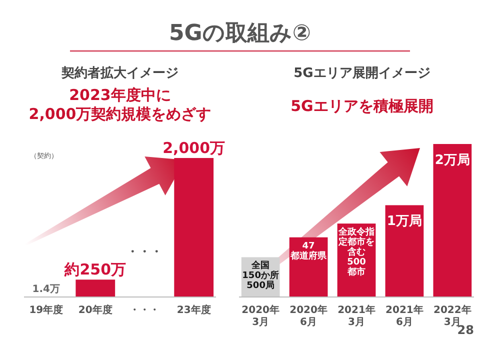 This screenshot has width=480, height=339. I want to click on chart-title: 5Gエリア展開イメージ, so click(362, 73).